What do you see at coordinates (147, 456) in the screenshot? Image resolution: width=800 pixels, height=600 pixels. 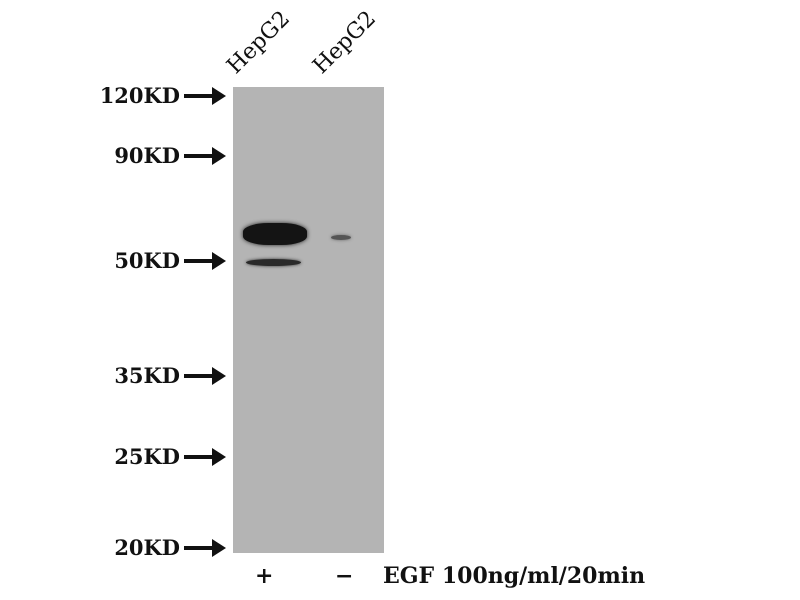 I see `marker-25kd: 25KD` at bounding box center [147, 456].